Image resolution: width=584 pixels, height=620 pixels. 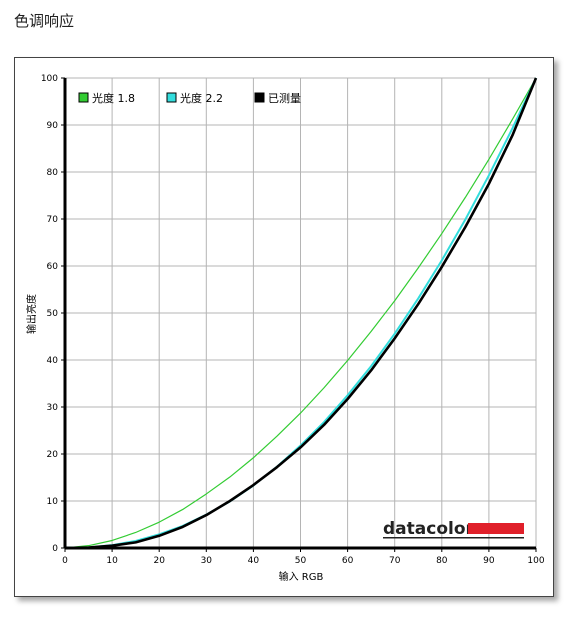 What do you see at coordinates (49, 79) in the screenshot?
I see `y-tick-label: 100` at bounding box center [49, 79].